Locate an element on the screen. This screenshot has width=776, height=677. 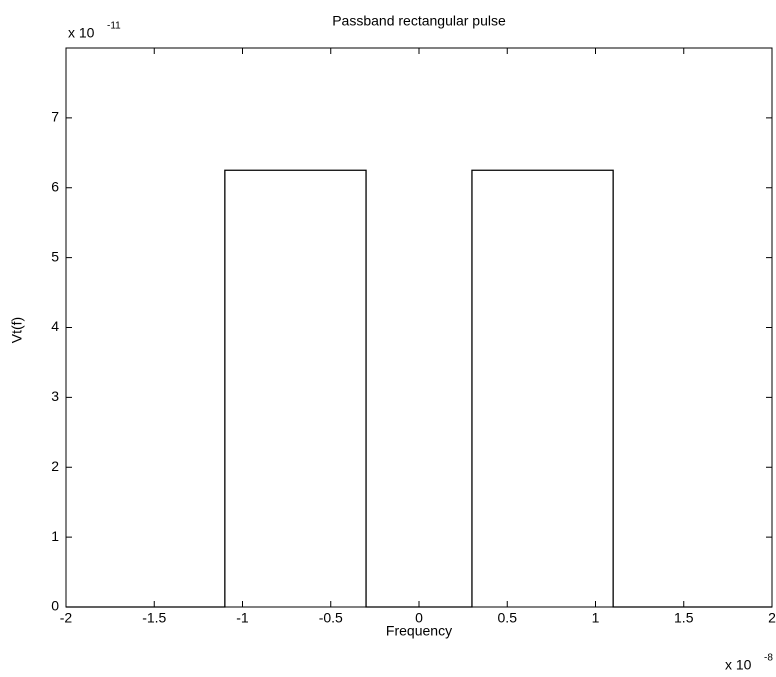
y-tick-label: 0 is located at coordinates (55, 606).